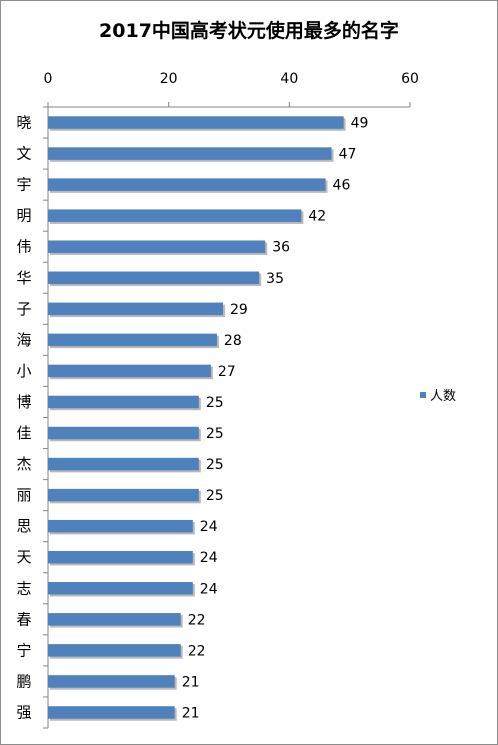  What do you see at coordinates (23, 340) in the screenshot?
I see `category-label: 海` at bounding box center [23, 340].